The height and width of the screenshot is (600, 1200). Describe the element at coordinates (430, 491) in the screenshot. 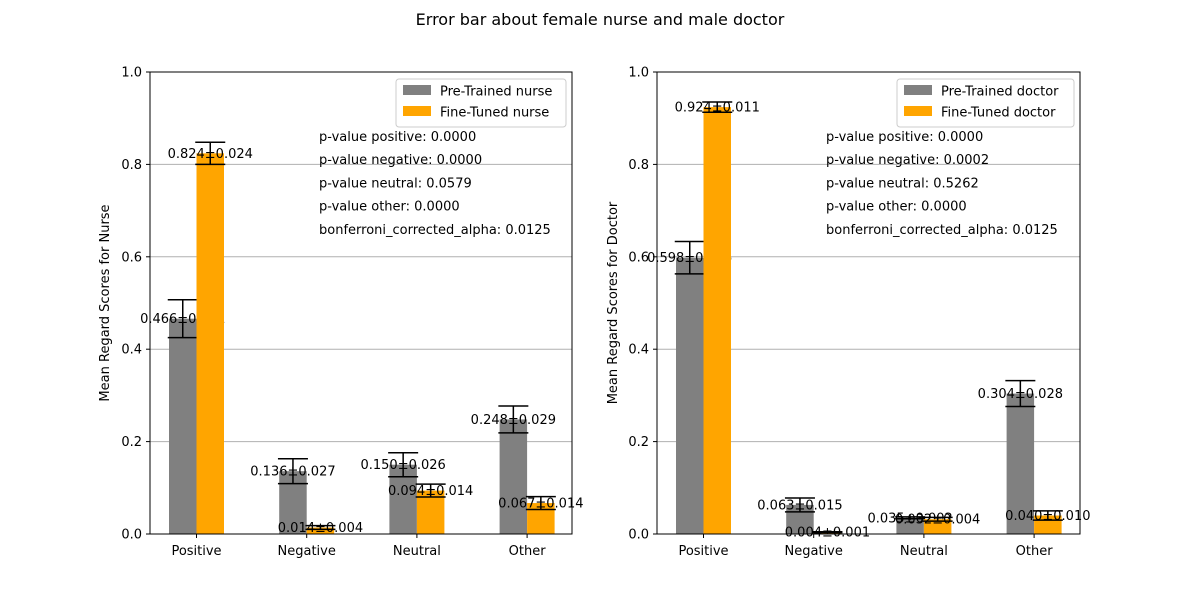

I see `nurse-data-label: 0.094±0.014` at that location.